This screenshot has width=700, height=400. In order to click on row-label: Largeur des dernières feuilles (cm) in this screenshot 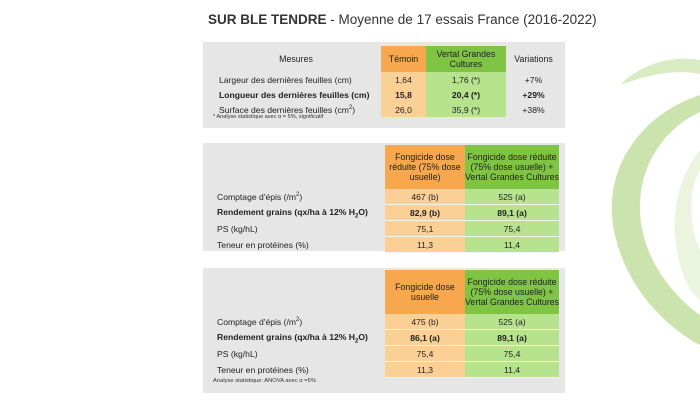, I will do `click(285, 79)`.